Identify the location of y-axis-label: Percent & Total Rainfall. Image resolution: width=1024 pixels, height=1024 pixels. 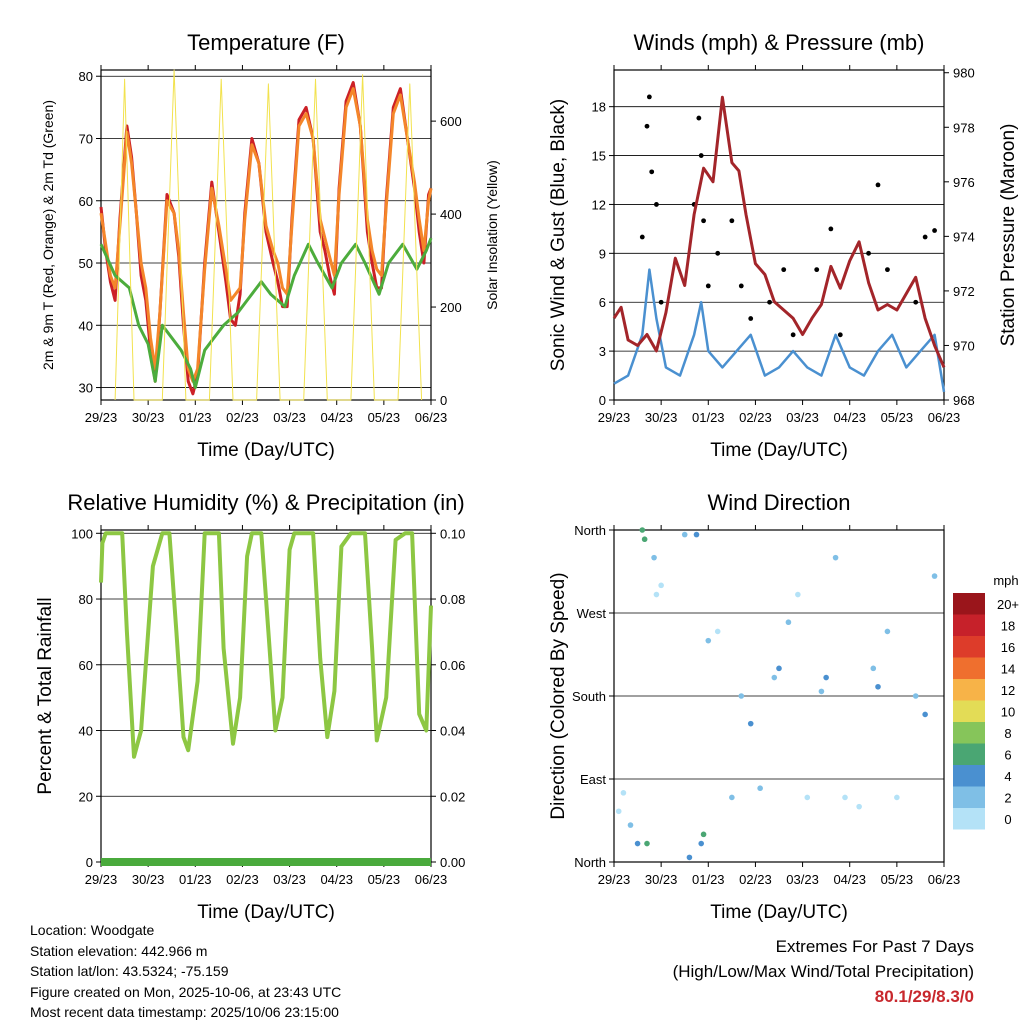
(45, 695).